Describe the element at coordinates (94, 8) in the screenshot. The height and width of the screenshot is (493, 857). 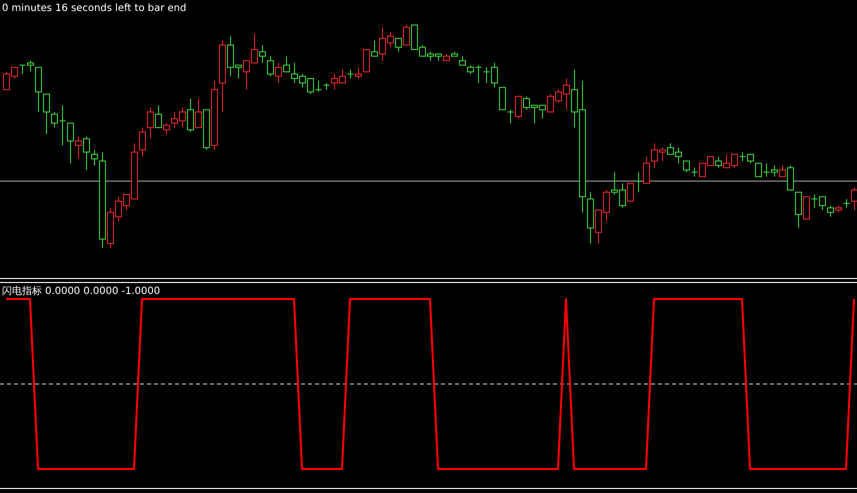
I see `chart-title: 0 minutes 16 seconds left to bar end` at that location.